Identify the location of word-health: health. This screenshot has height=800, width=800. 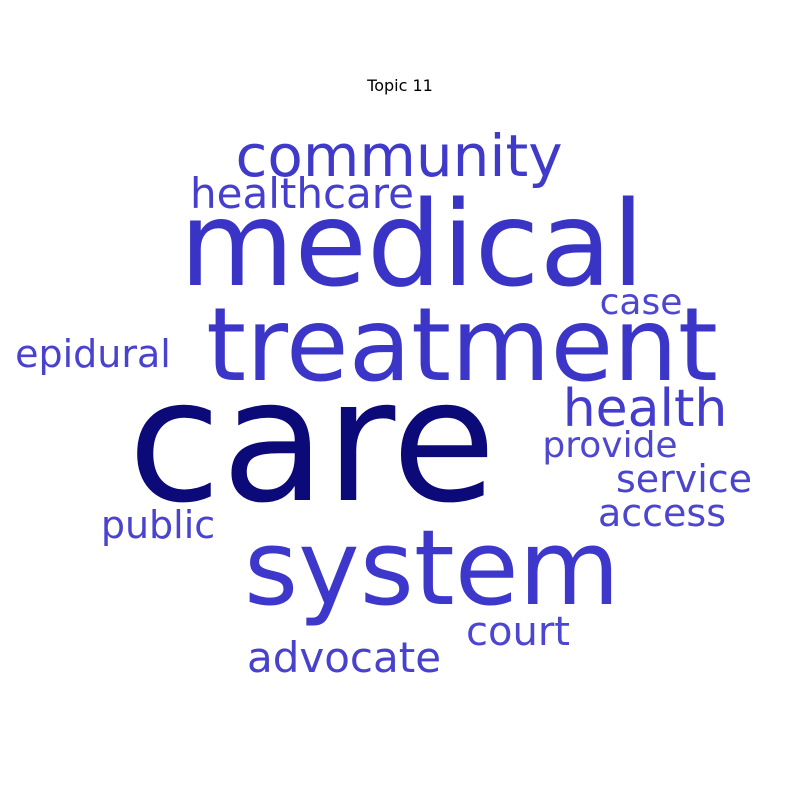
(645, 409).